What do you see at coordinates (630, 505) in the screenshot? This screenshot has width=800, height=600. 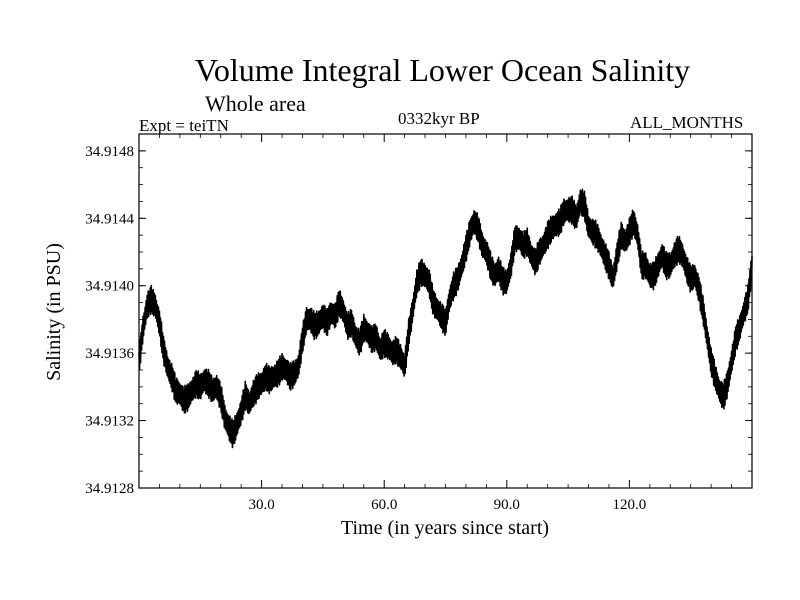 I see `x-tick-label: 120.0` at bounding box center [630, 505].